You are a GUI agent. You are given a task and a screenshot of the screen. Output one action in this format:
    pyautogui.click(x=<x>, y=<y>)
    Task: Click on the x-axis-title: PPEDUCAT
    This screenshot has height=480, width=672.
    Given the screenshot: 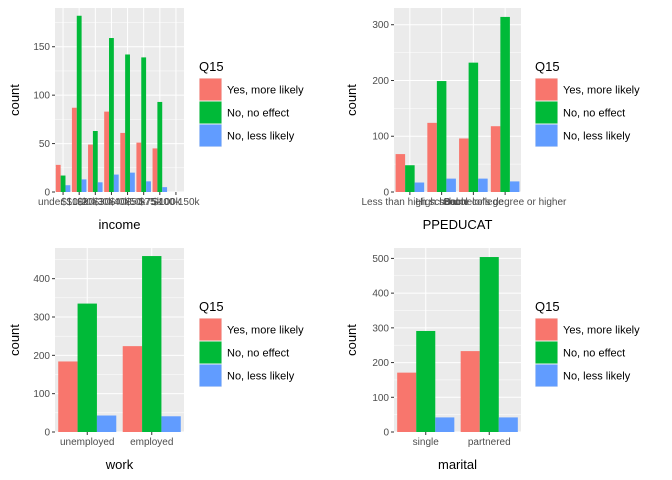 What is the action you would take?
    pyautogui.click(x=458, y=224)
    